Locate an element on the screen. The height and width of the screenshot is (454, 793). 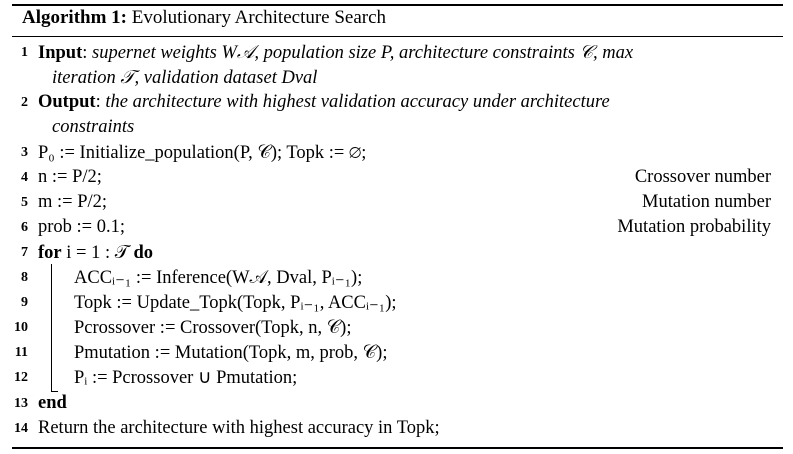
line-number: 8 is located at coordinates (24, 277).